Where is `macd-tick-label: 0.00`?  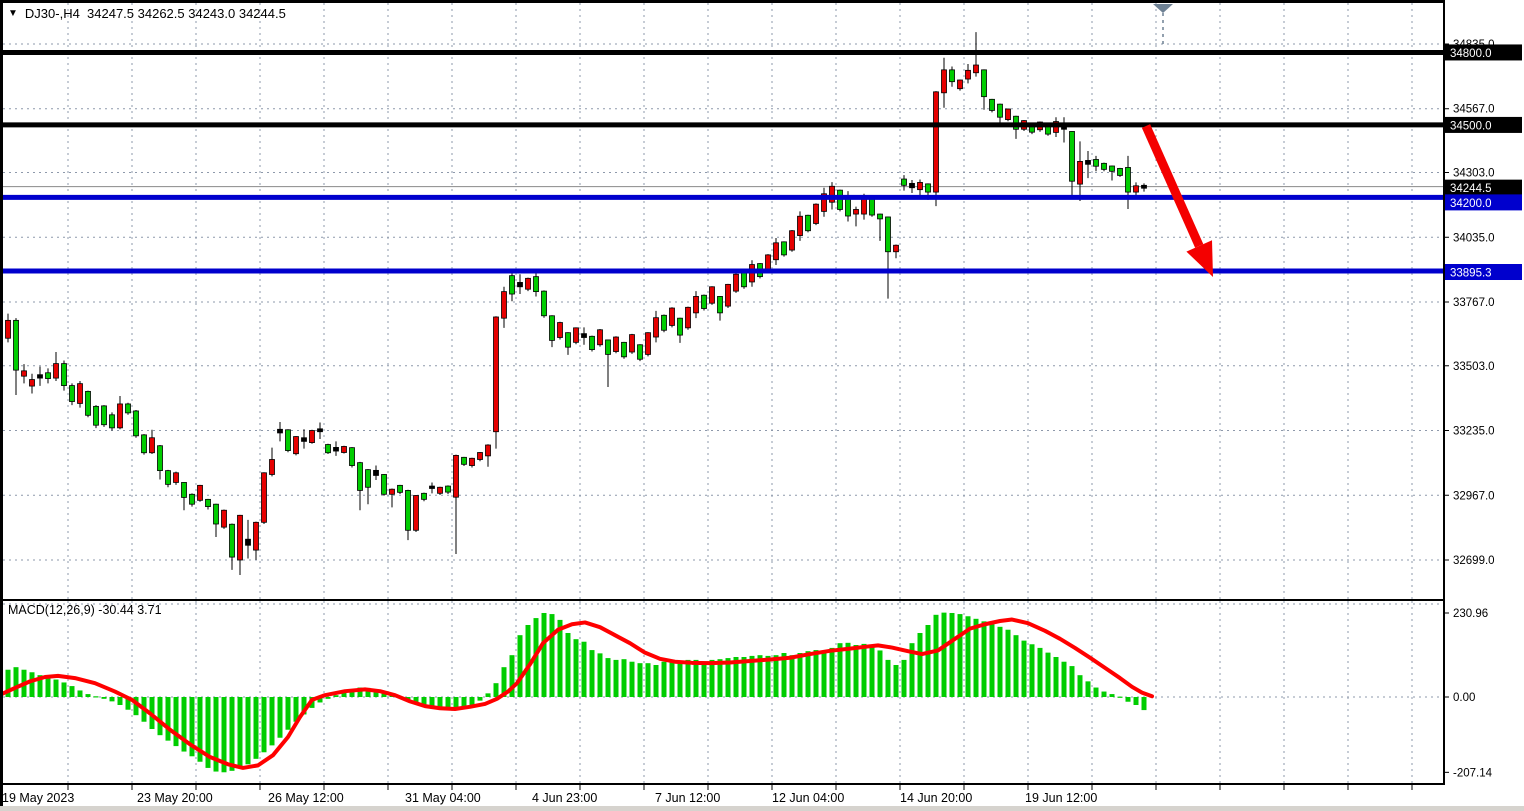
macd-tick-label: 0.00 is located at coordinates (1464, 698).